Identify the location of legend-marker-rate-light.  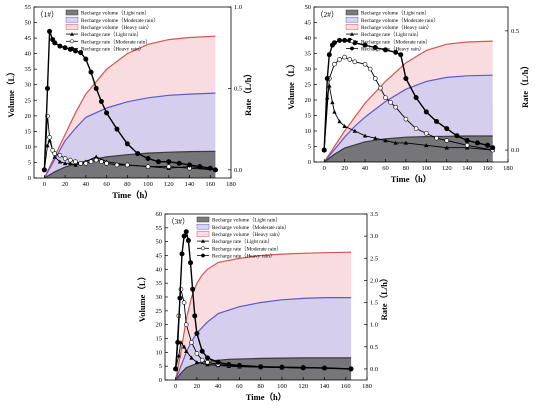
(203, 241).